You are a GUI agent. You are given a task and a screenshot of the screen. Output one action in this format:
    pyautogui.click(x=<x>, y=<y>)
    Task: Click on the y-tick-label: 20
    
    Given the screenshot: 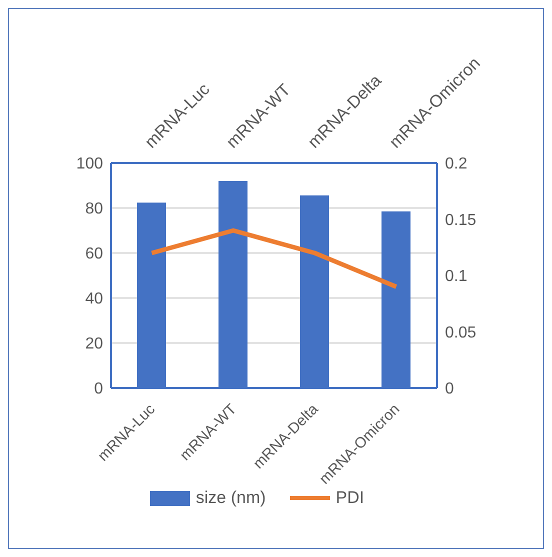 What is the action you would take?
    pyautogui.click(x=94, y=344)
    